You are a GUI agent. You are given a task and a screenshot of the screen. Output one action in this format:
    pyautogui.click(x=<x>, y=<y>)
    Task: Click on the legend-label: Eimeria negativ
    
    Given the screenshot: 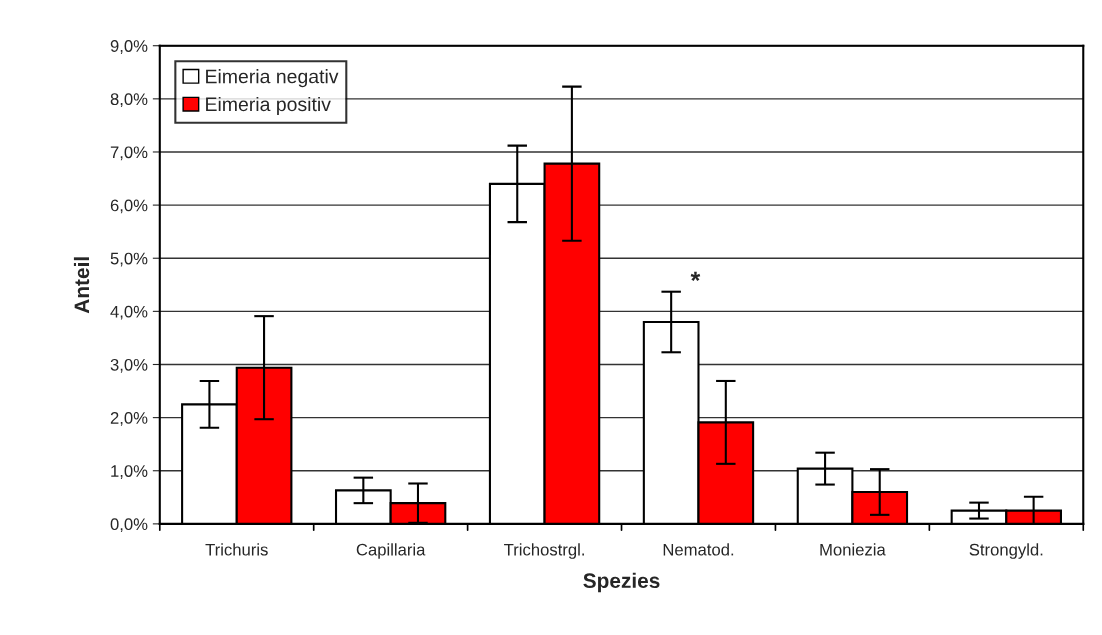 What is the action you would take?
    pyautogui.click(x=272, y=78)
    